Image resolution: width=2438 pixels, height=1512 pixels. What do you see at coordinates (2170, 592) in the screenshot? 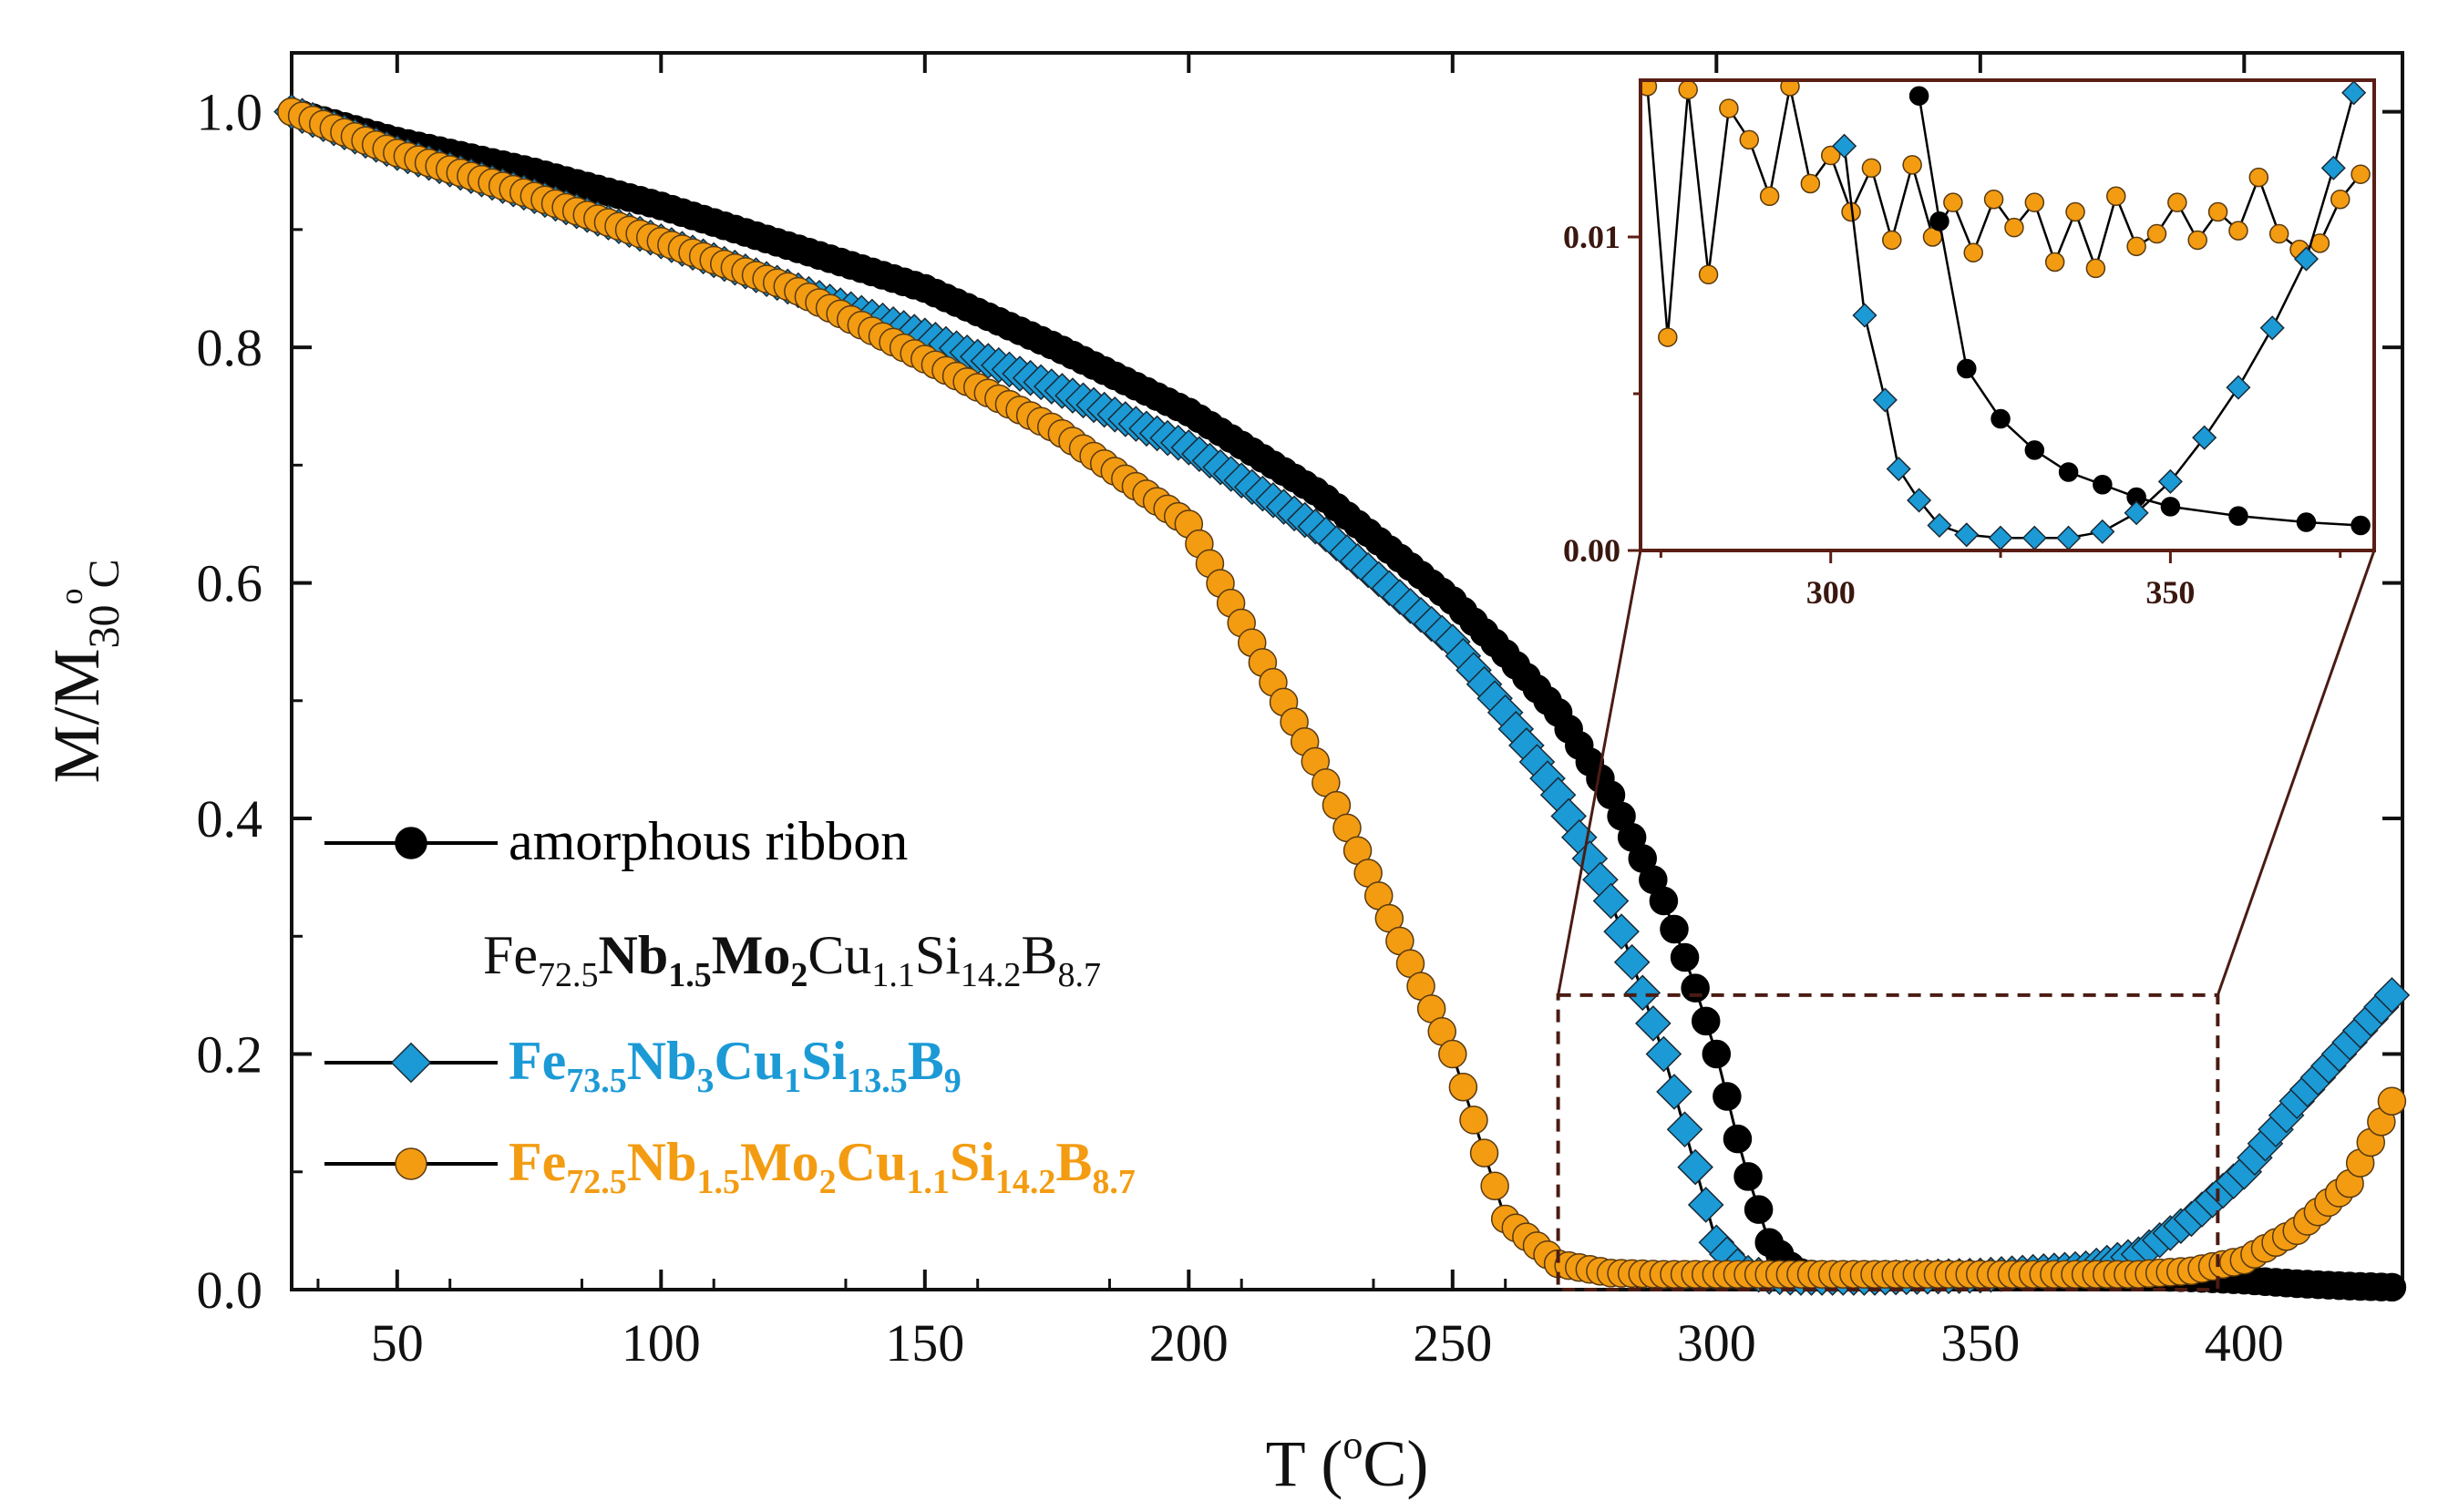
I see `inset-x-tick-label: 350` at bounding box center [2170, 592].